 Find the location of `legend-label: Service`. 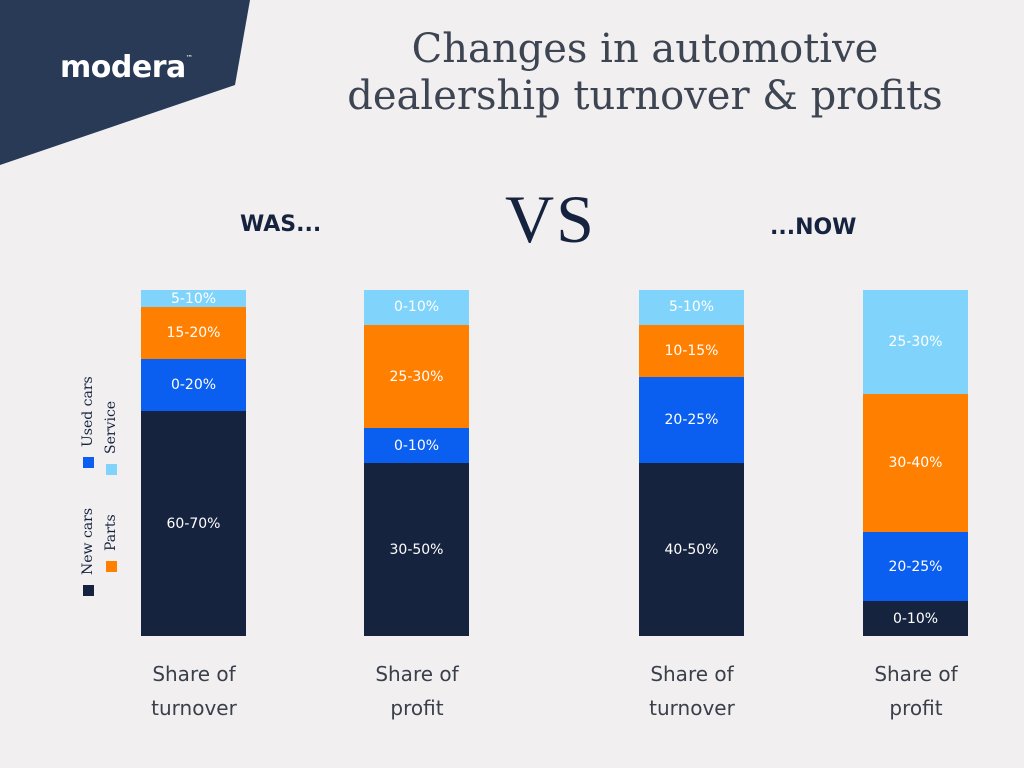

legend-label: Service is located at coordinates (111, 427).